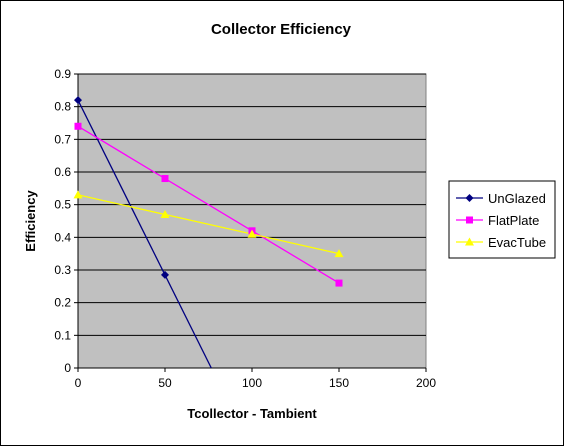 The height and width of the screenshot is (446, 564). What do you see at coordinates (513, 220) in the screenshot?
I see `legend-label-flatplate: FlatPlate` at bounding box center [513, 220].